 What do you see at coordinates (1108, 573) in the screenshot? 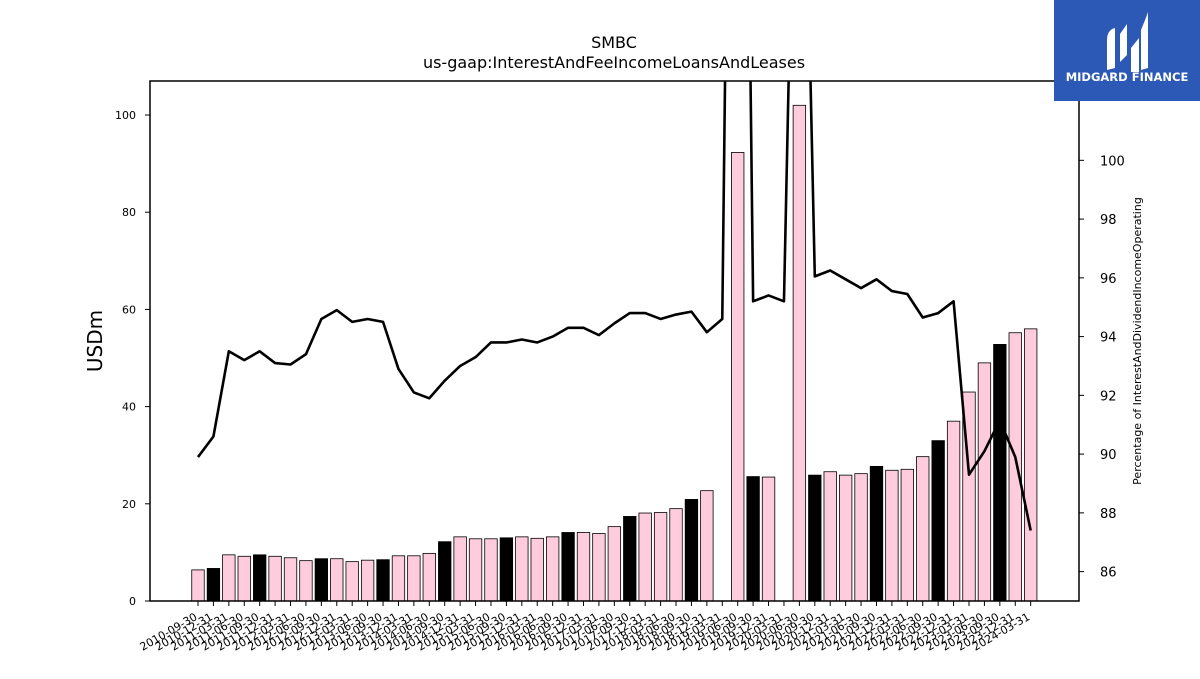
I see `y2-tick-label: 86` at bounding box center [1108, 573].